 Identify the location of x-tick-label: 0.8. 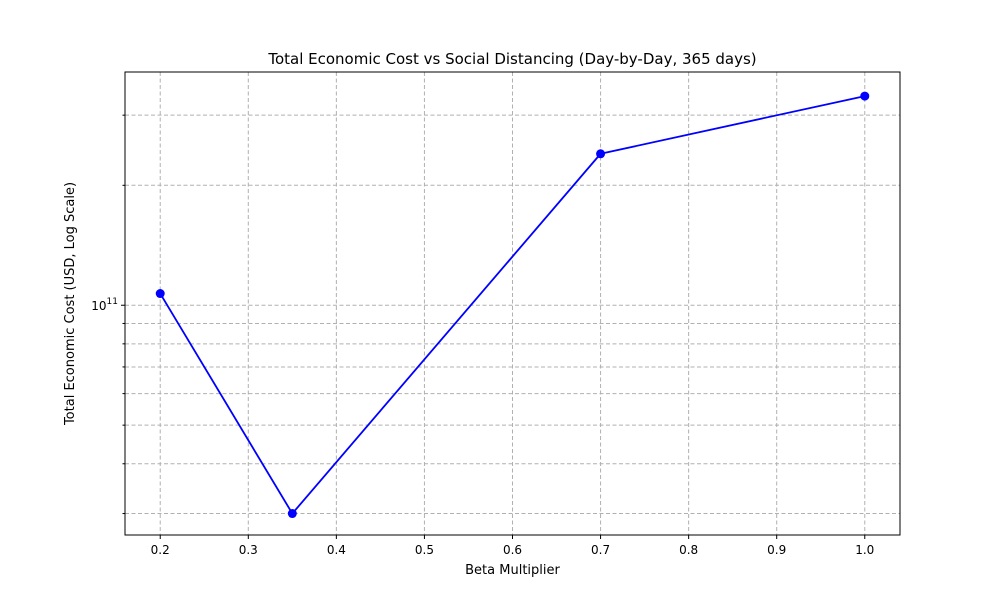
(688, 550).